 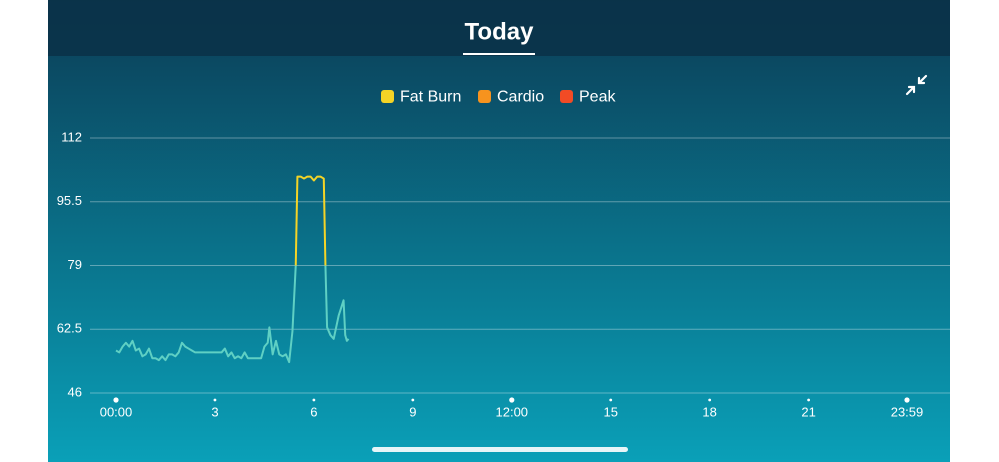 What do you see at coordinates (214, 411) in the screenshot?
I see `x-tick-label: 3` at bounding box center [214, 411].